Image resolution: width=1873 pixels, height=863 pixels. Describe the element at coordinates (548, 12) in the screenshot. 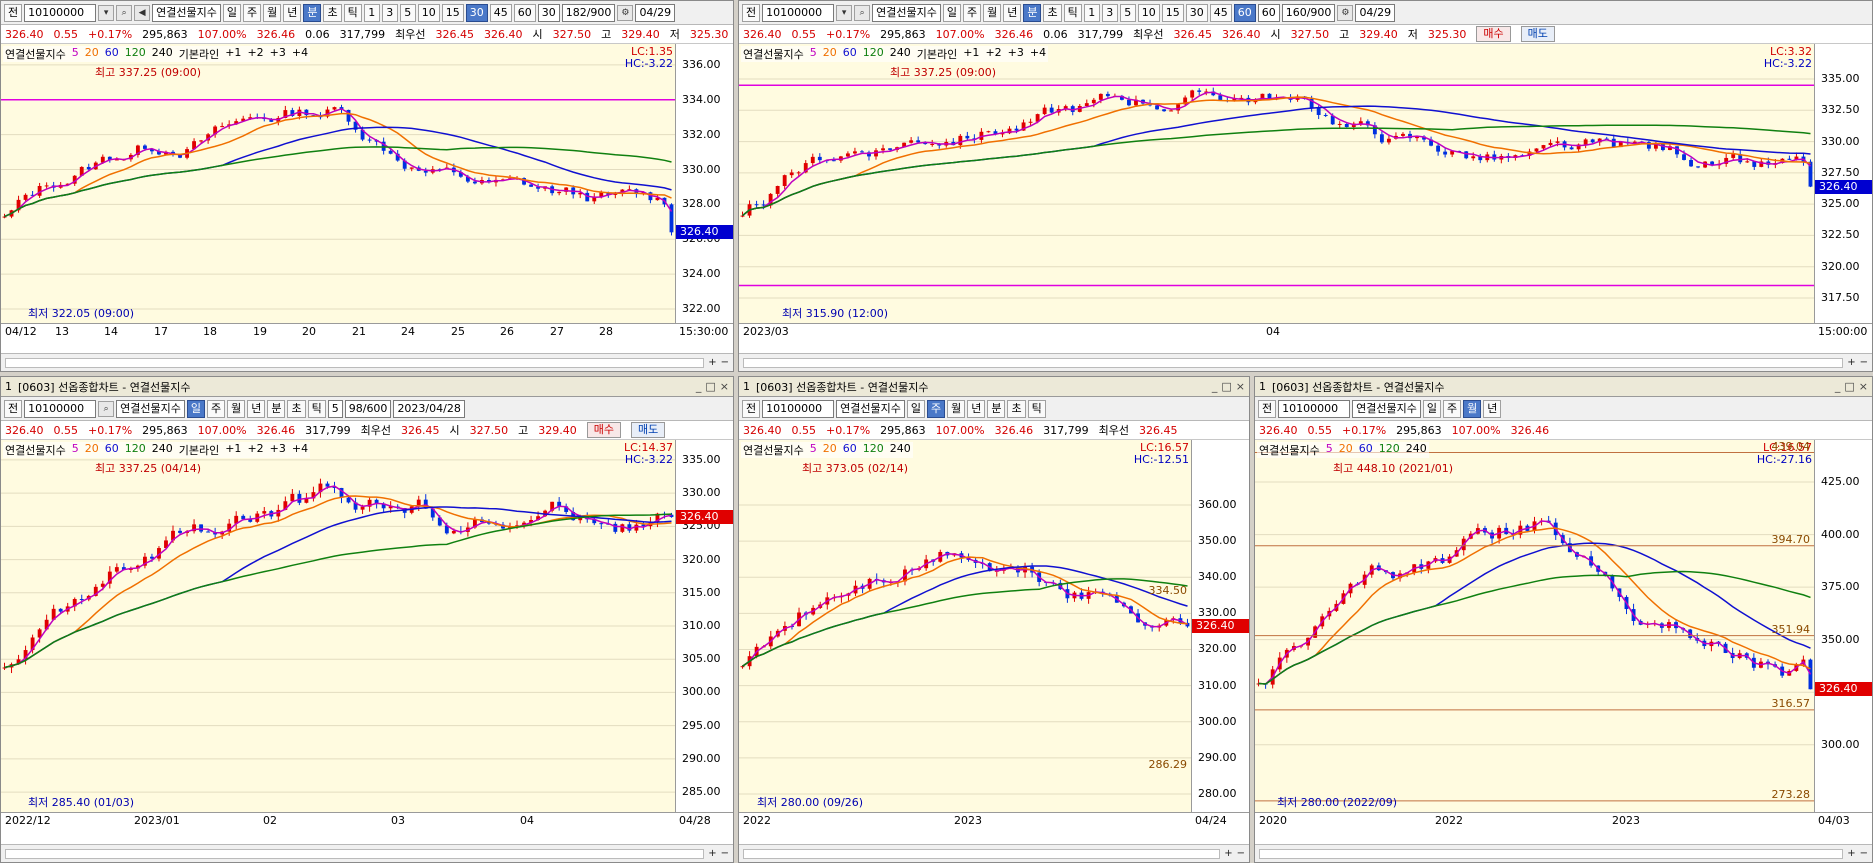

I see `interval-input: 30` at that location.